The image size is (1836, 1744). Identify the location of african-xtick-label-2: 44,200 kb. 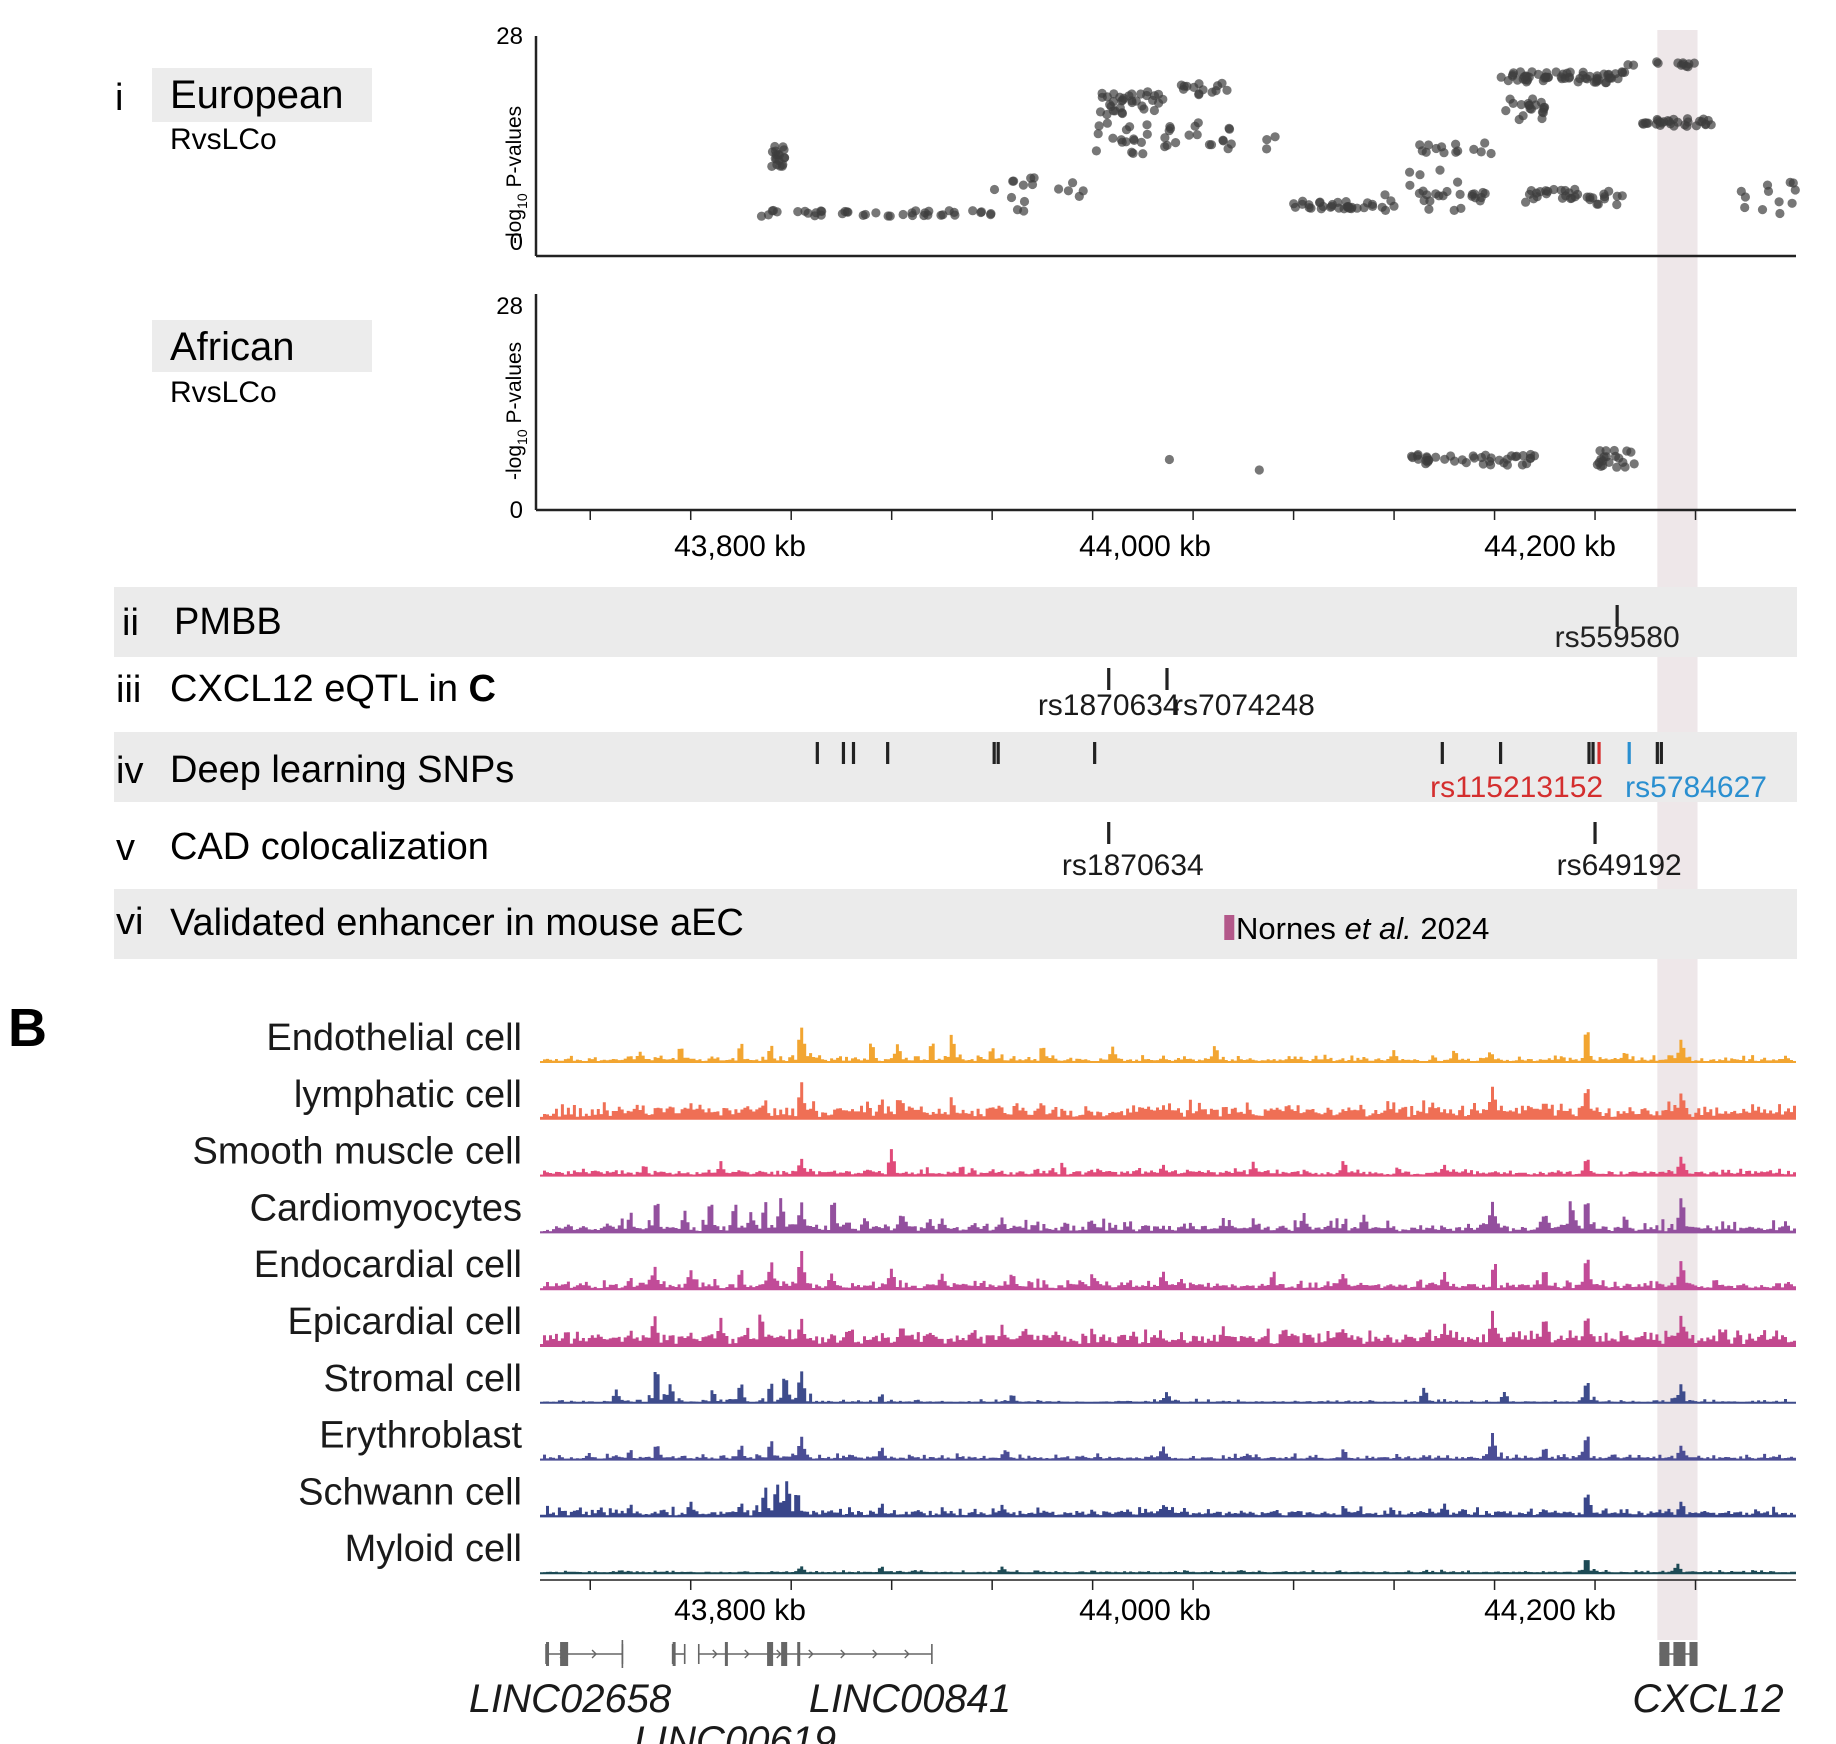
(1550, 546).